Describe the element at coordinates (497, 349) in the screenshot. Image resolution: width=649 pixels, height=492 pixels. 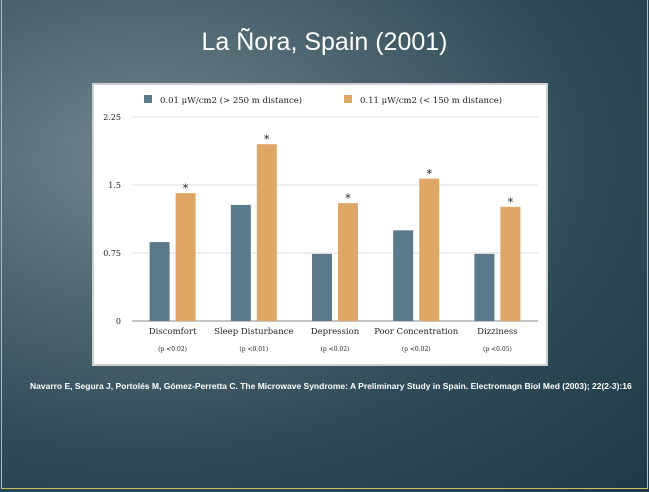
I see `p-value-label: (p <0.05)` at that location.